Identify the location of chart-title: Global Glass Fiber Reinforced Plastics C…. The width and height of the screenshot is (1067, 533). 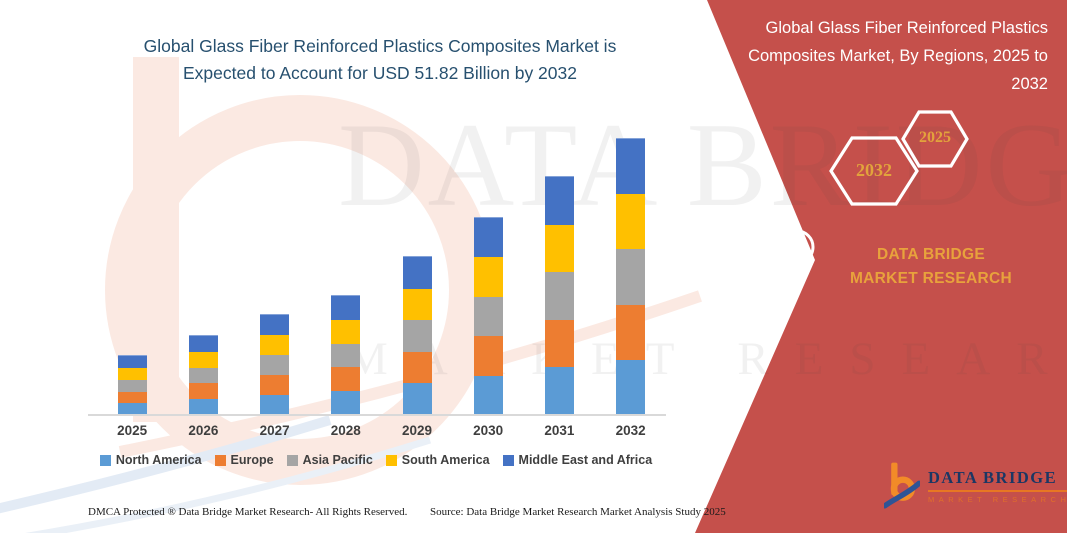
(380, 60).